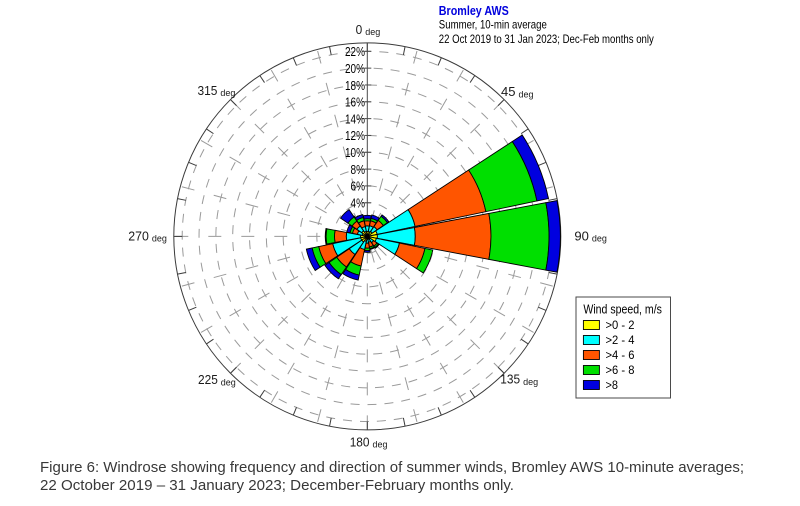  What do you see at coordinates (355, 103) in the screenshot?
I see `svg-text: 16%` at bounding box center [355, 103].